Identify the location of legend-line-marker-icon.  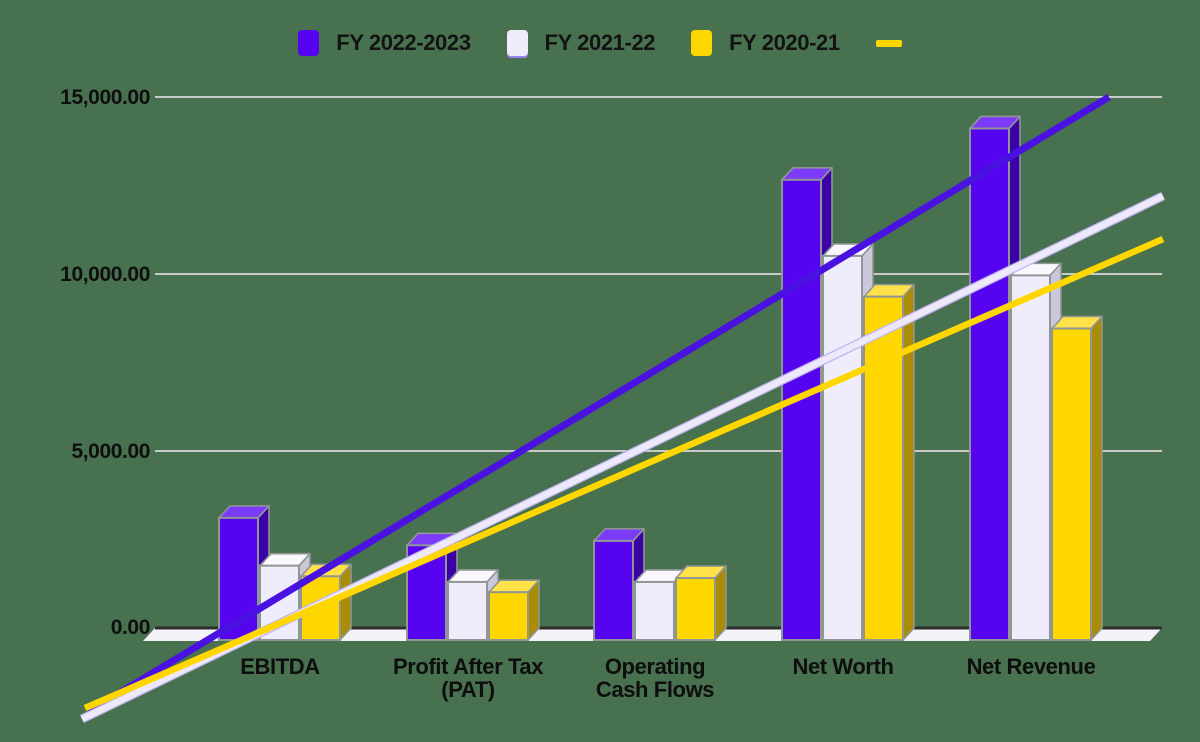
(888, 43).